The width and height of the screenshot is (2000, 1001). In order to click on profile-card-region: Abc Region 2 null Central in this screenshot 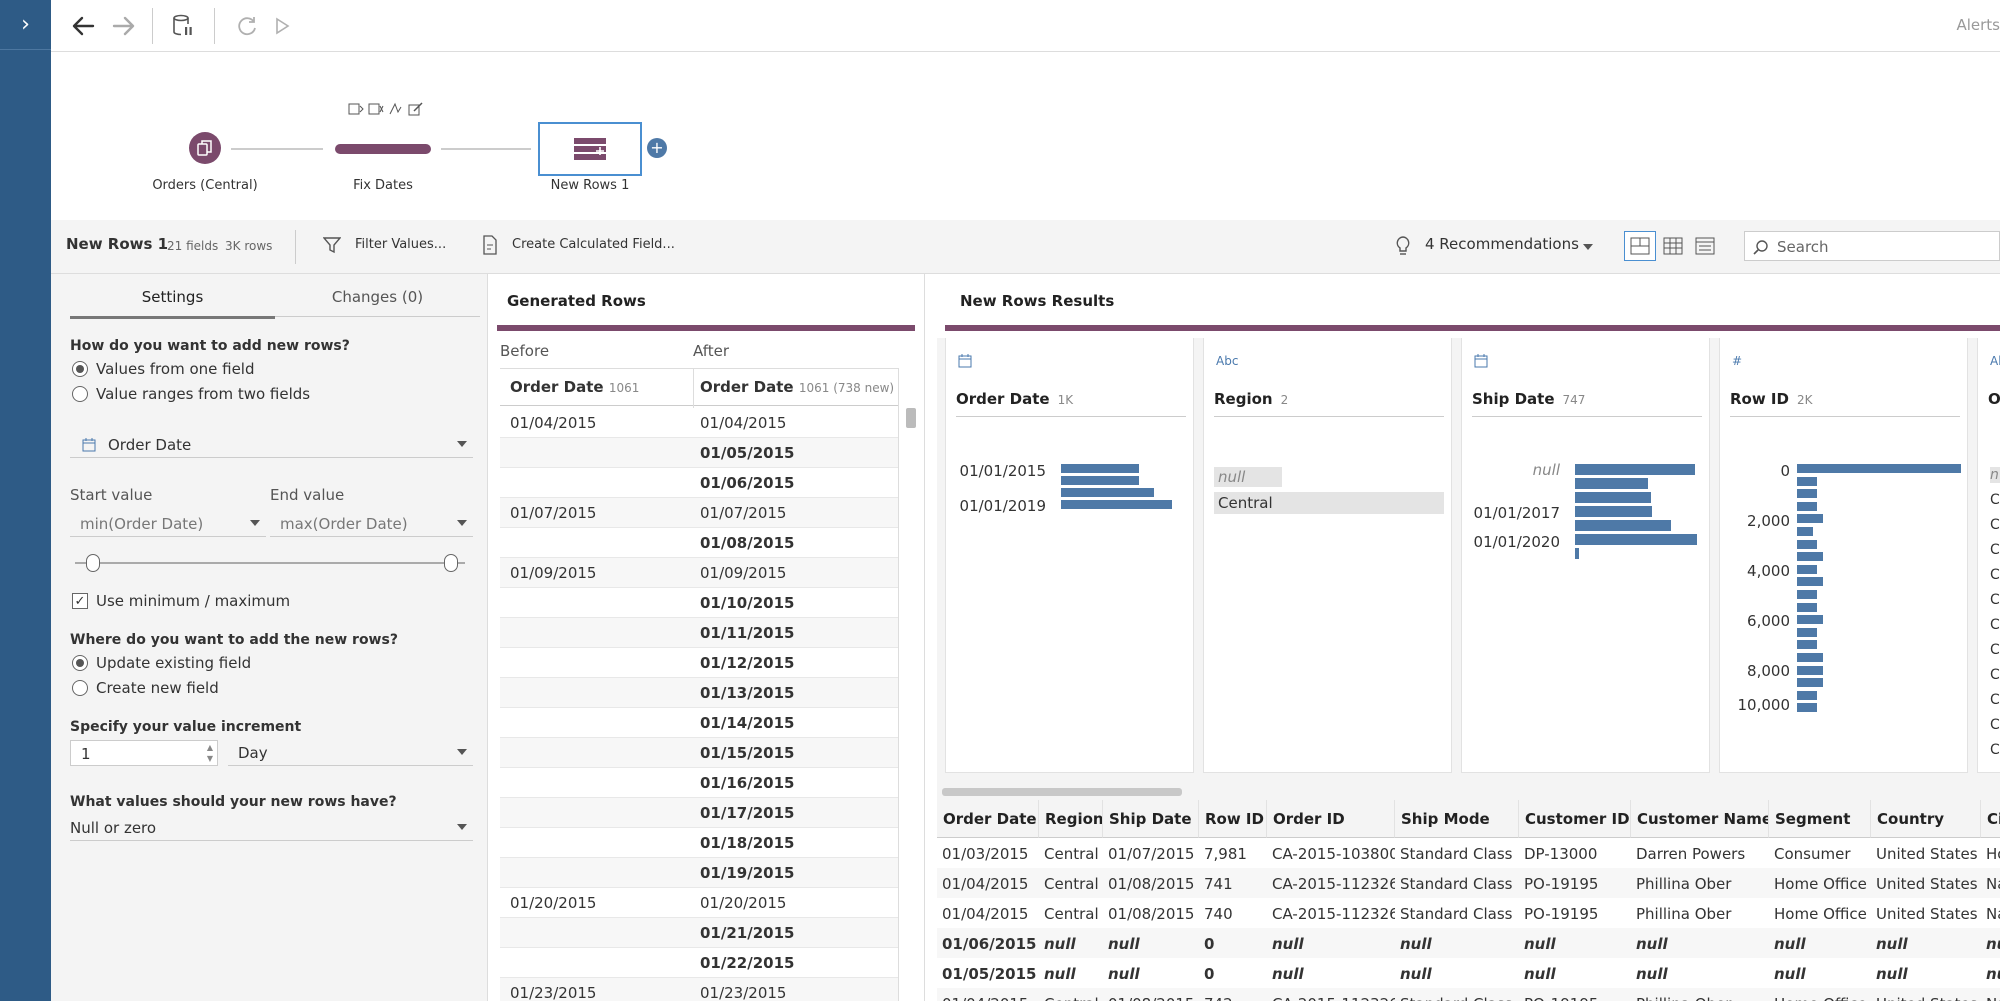, I will do `click(1327, 555)`.